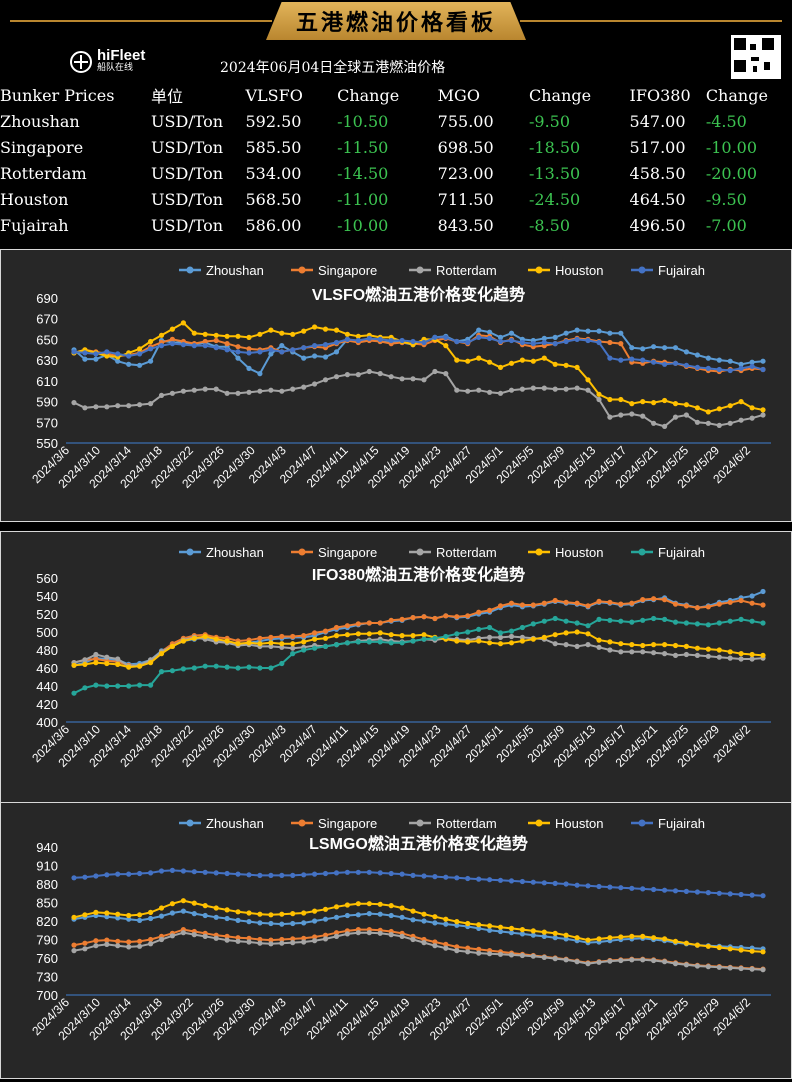  Describe the element at coordinates (363, 225) in the screenshot. I see `table-cell: -10.00` at that location.